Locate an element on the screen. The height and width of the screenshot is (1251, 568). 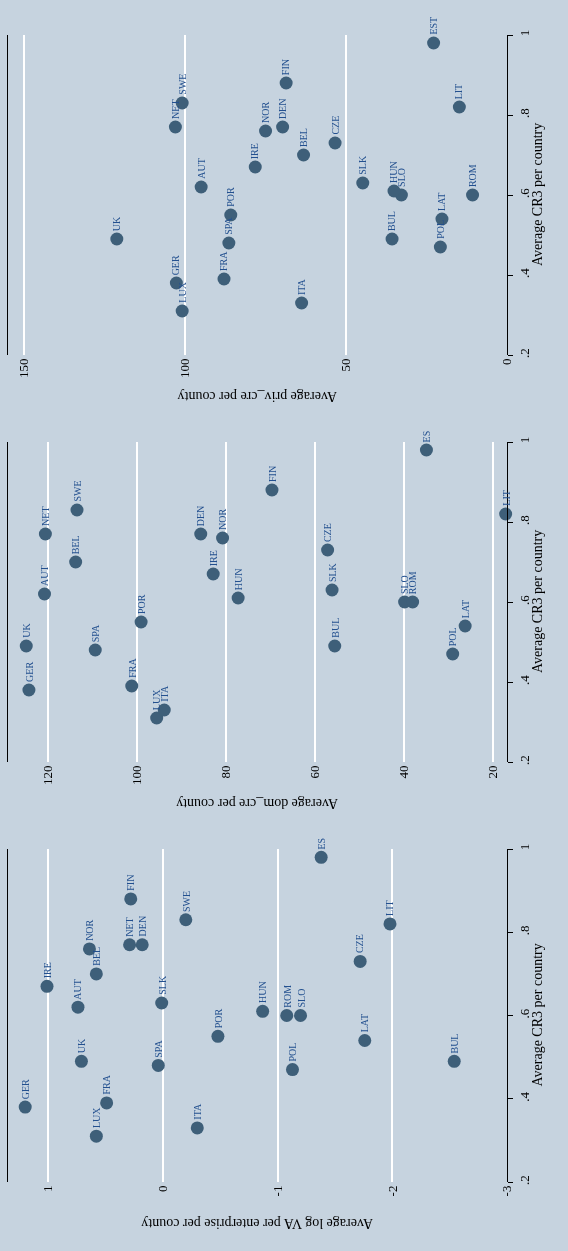
x-tick-label: 150 is located at coordinates (24, 368).